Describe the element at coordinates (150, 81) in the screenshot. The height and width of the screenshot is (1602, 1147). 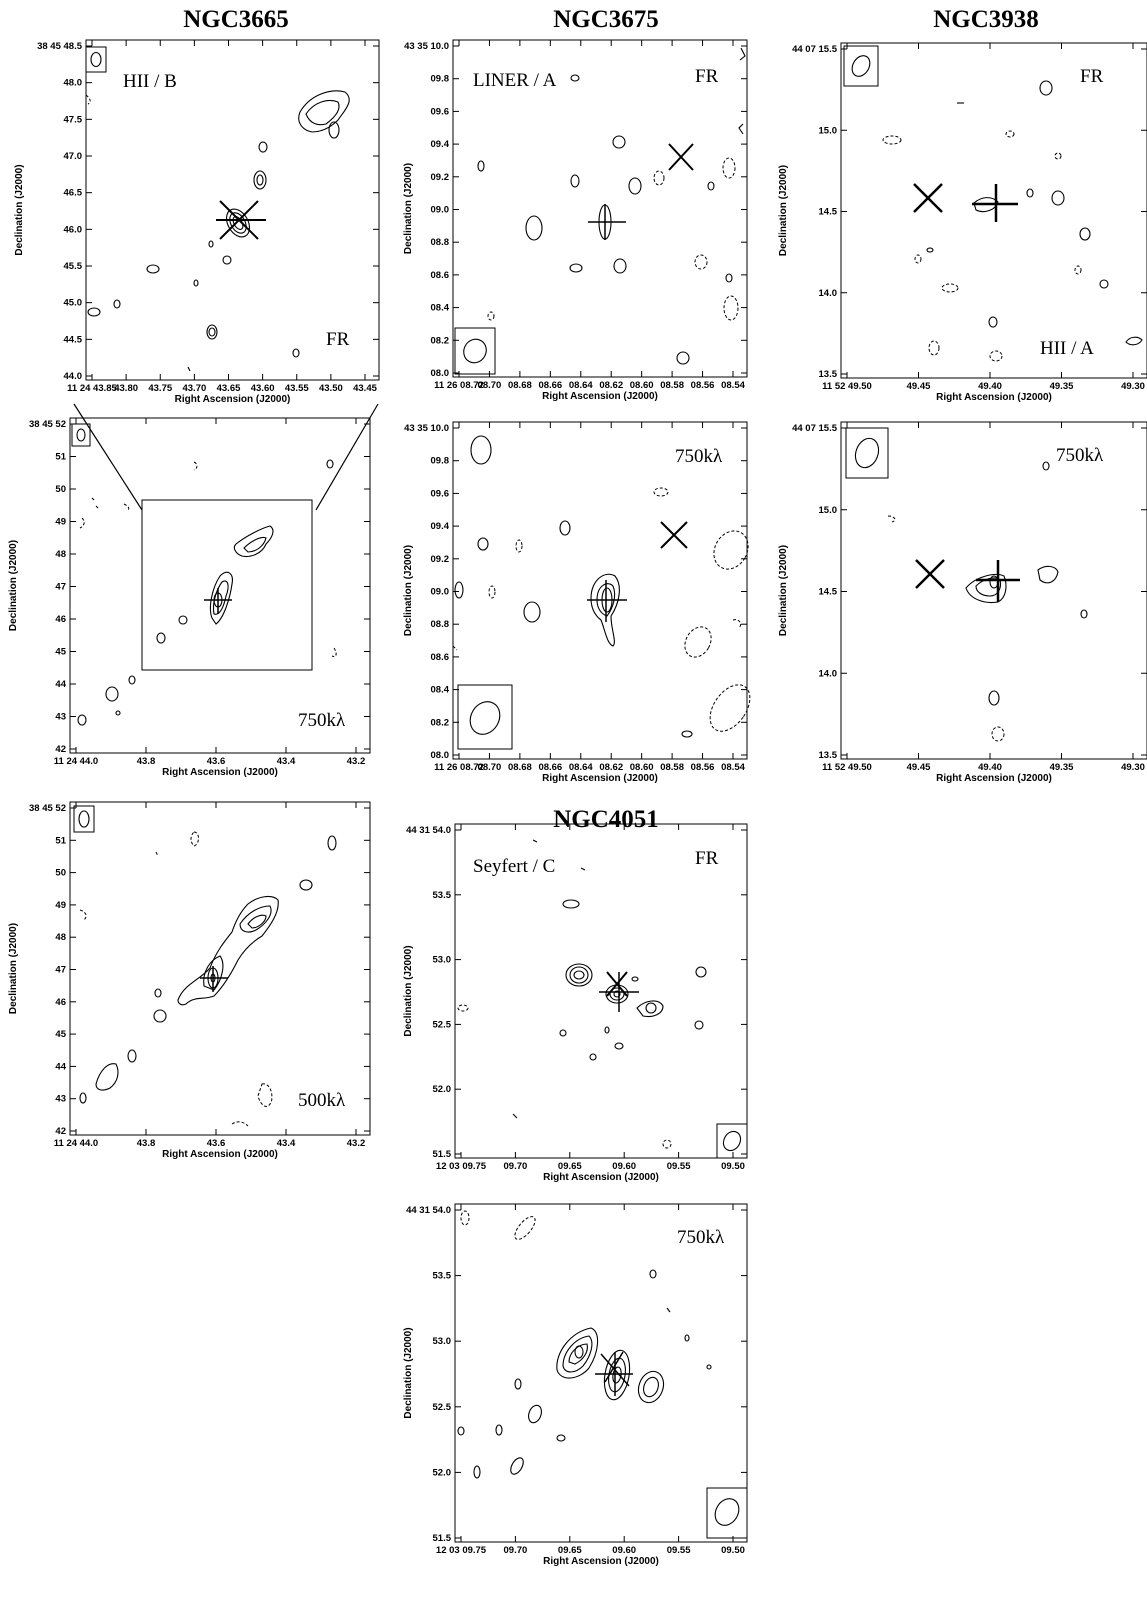
I see `class-label: HII / B` at that location.